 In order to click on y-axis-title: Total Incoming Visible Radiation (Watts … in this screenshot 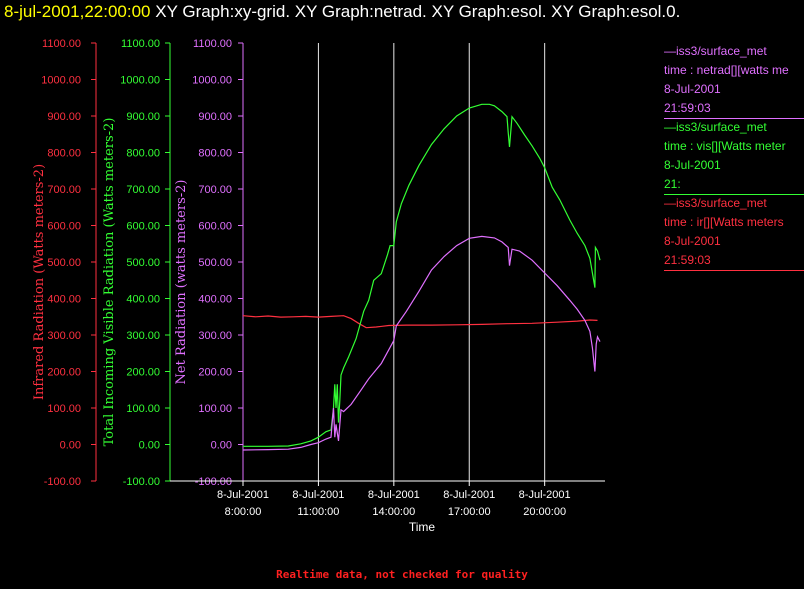, I will do `click(109, 282)`.